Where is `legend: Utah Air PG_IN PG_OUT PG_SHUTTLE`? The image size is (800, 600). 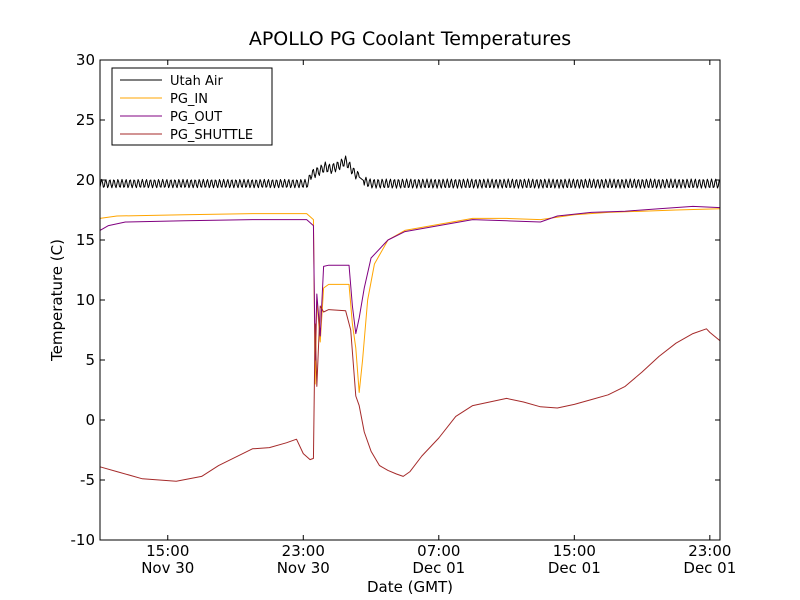 legend: Utah Air PG_IN PG_OUT PG_SHUTTLE is located at coordinates (192, 106).